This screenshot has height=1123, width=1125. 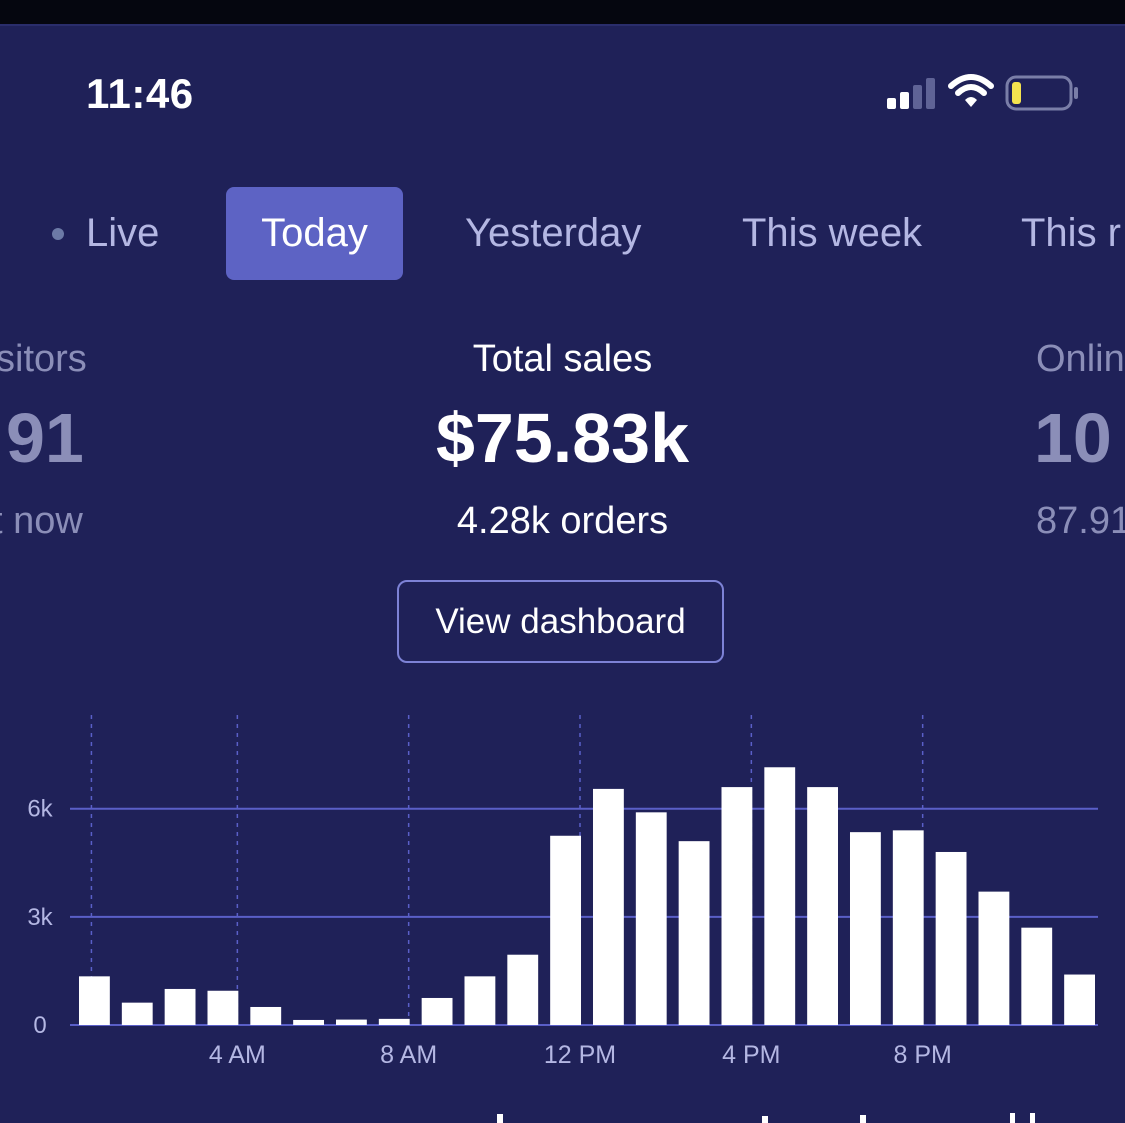 I want to click on tab-yesterday: Yesterday, so click(x=553, y=233).